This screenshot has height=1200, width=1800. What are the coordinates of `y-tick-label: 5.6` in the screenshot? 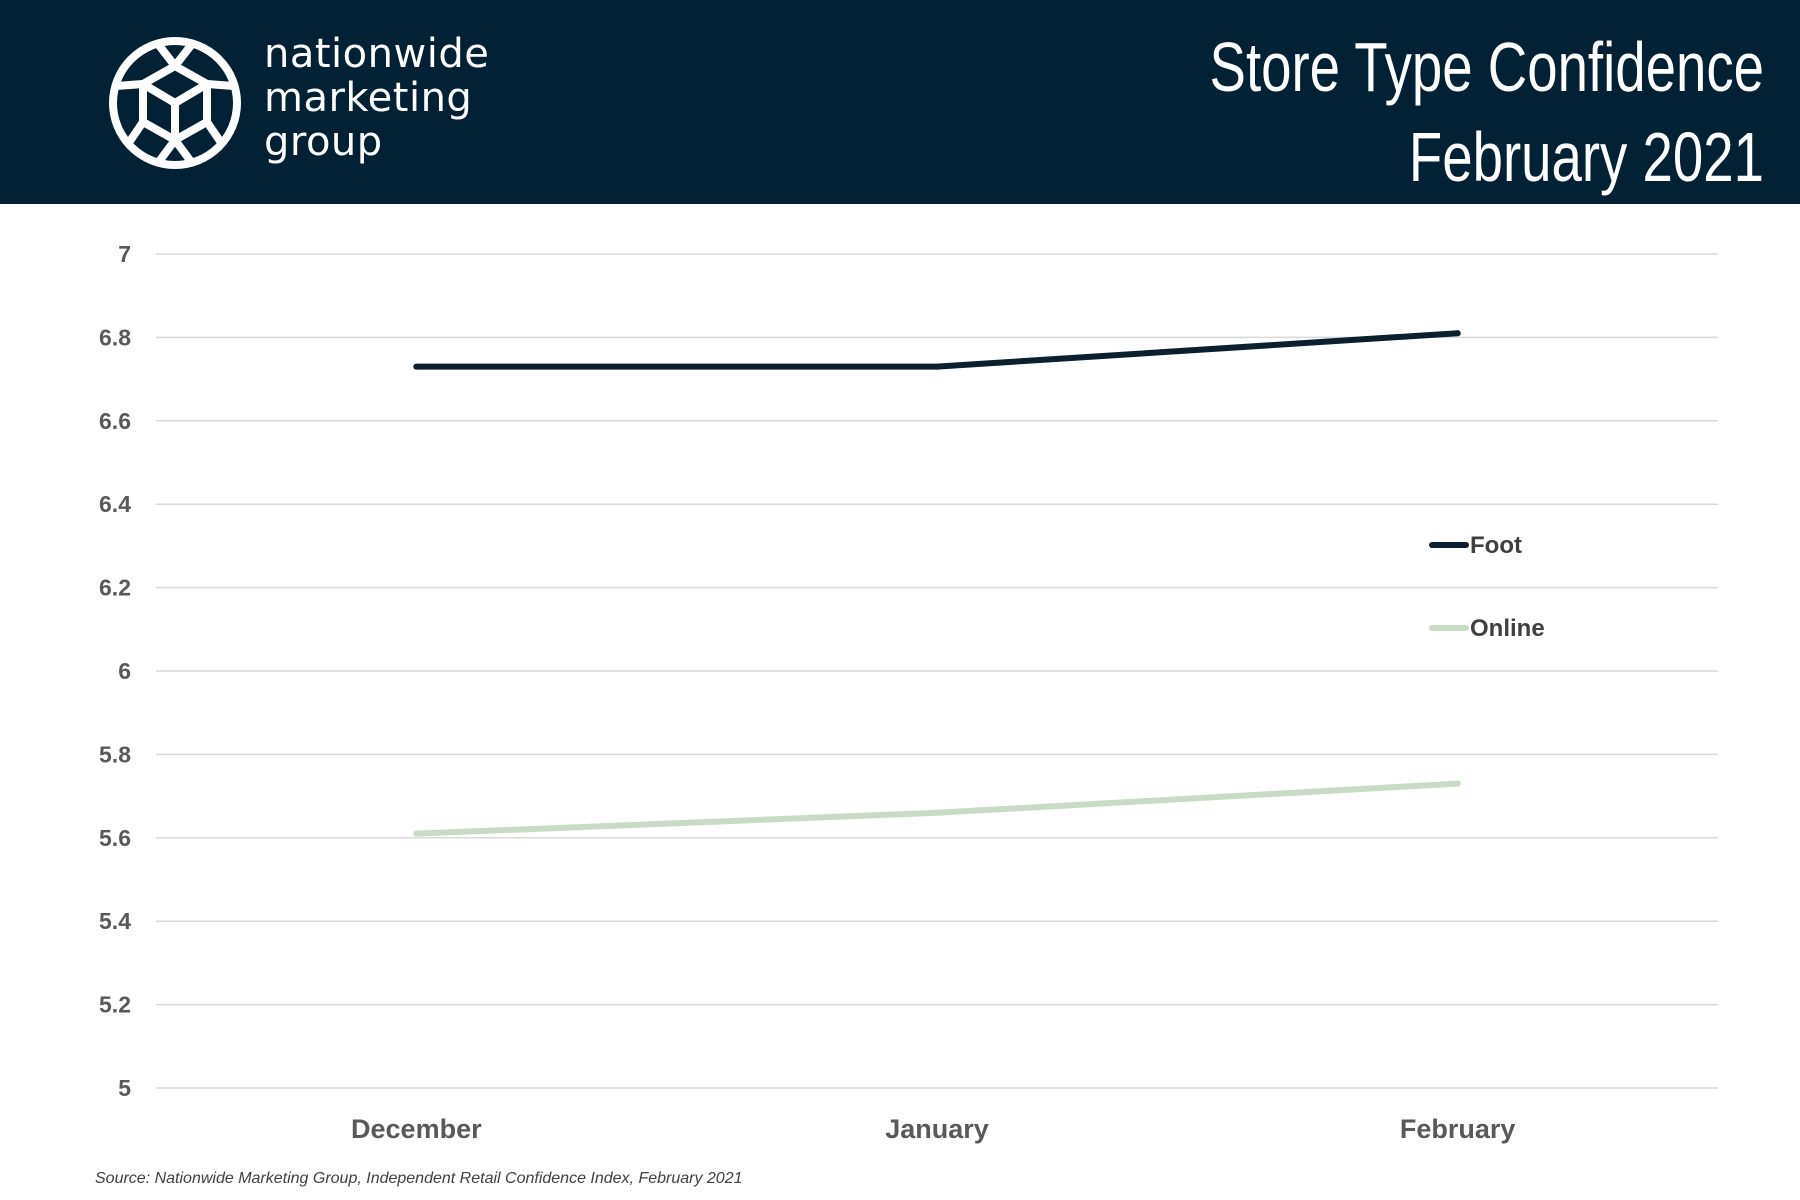 It's located at (115, 838).